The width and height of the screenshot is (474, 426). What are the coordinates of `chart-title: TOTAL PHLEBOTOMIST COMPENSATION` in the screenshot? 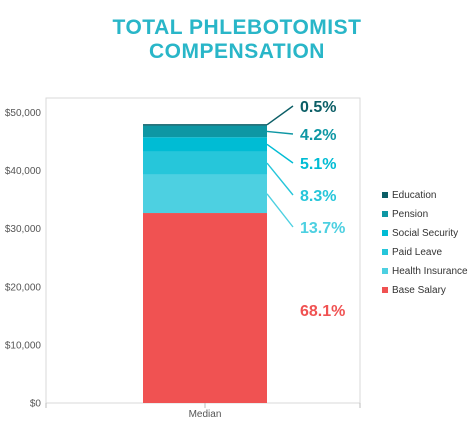 It's located at (237, 40).